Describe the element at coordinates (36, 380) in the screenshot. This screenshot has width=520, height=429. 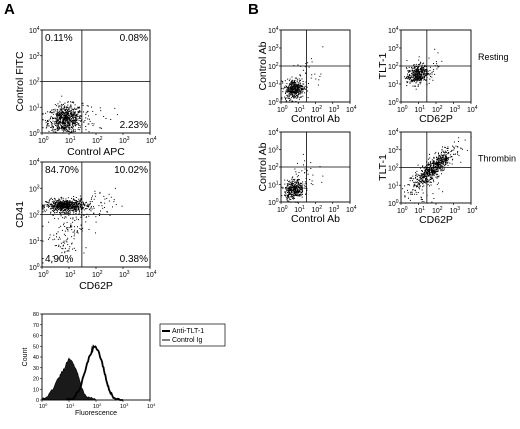
I see `y-tick-label: 20` at that location.